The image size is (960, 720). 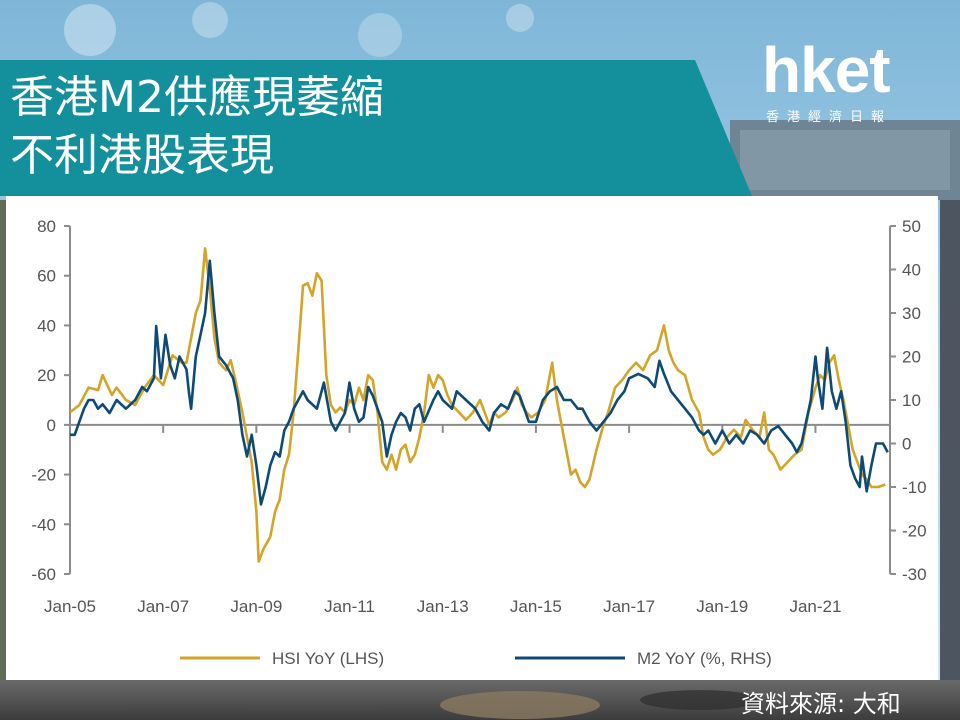 What do you see at coordinates (815, 606) in the screenshot?
I see `x-tick-label: Jan-21` at bounding box center [815, 606].